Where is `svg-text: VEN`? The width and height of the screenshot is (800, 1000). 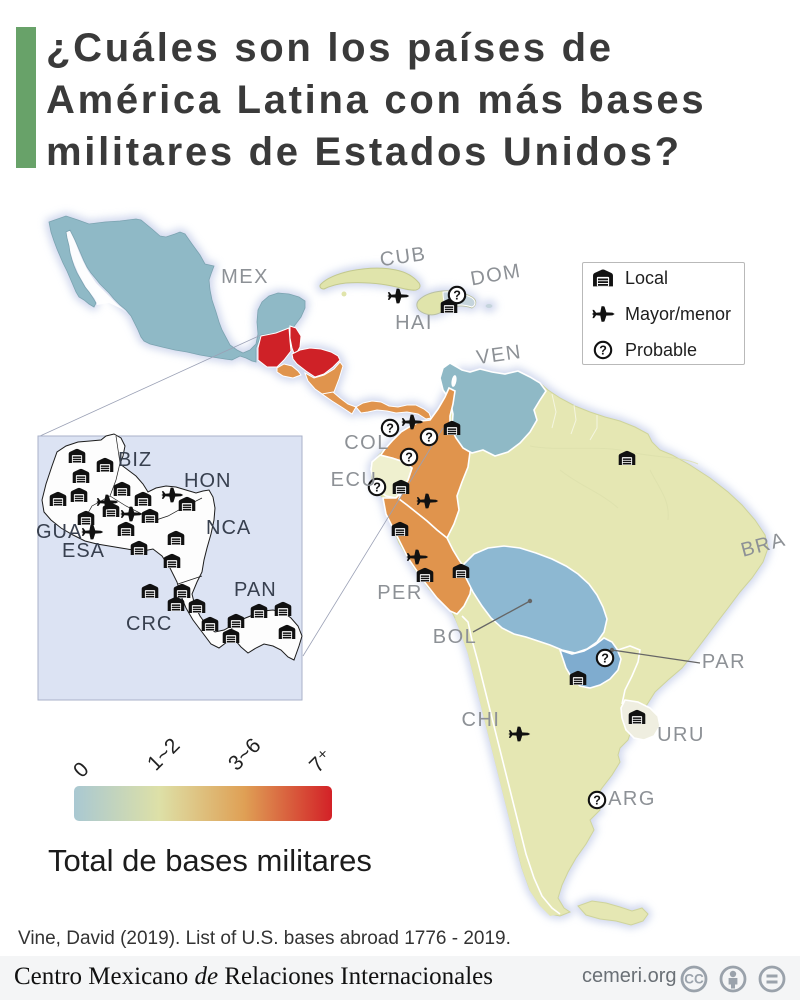 svg-text: VEN is located at coordinates (499, 355).